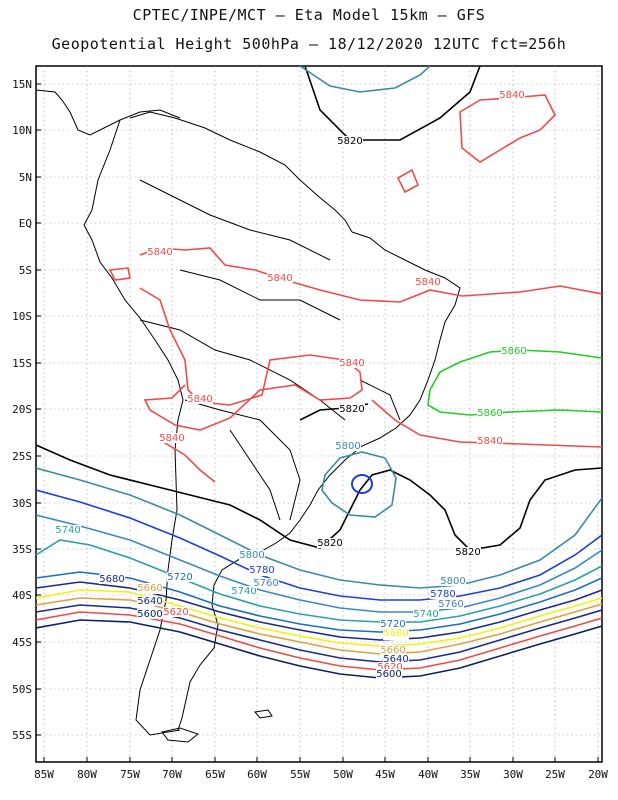 This screenshot has width=618, height=800. Describe the element at coordinates (22, 642) in the screenshot. I see `lat-label: 45S` at that location.